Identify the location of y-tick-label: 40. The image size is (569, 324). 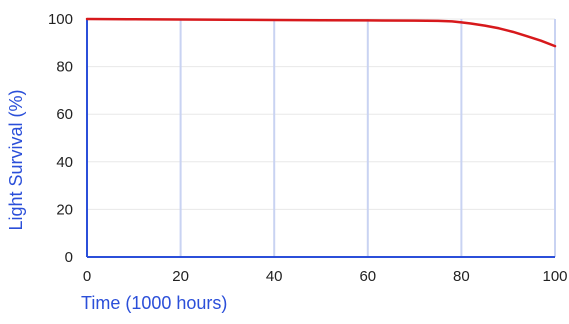
(64, 162).